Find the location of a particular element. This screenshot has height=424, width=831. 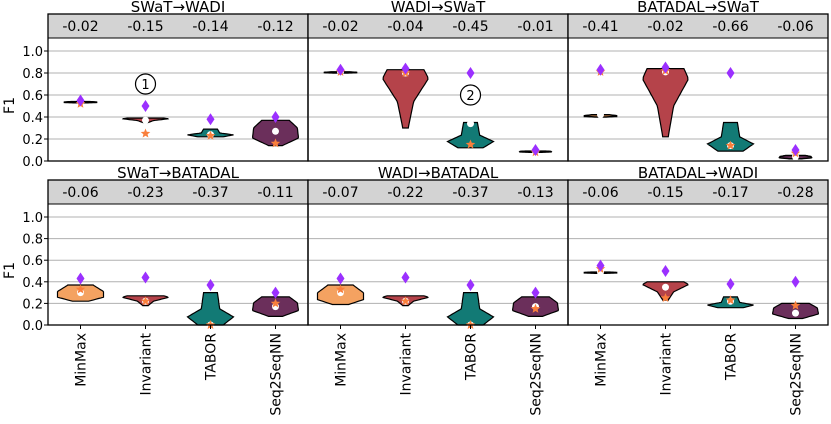

panel-title: WADI→SWaT is located at coordinates (438, 8).